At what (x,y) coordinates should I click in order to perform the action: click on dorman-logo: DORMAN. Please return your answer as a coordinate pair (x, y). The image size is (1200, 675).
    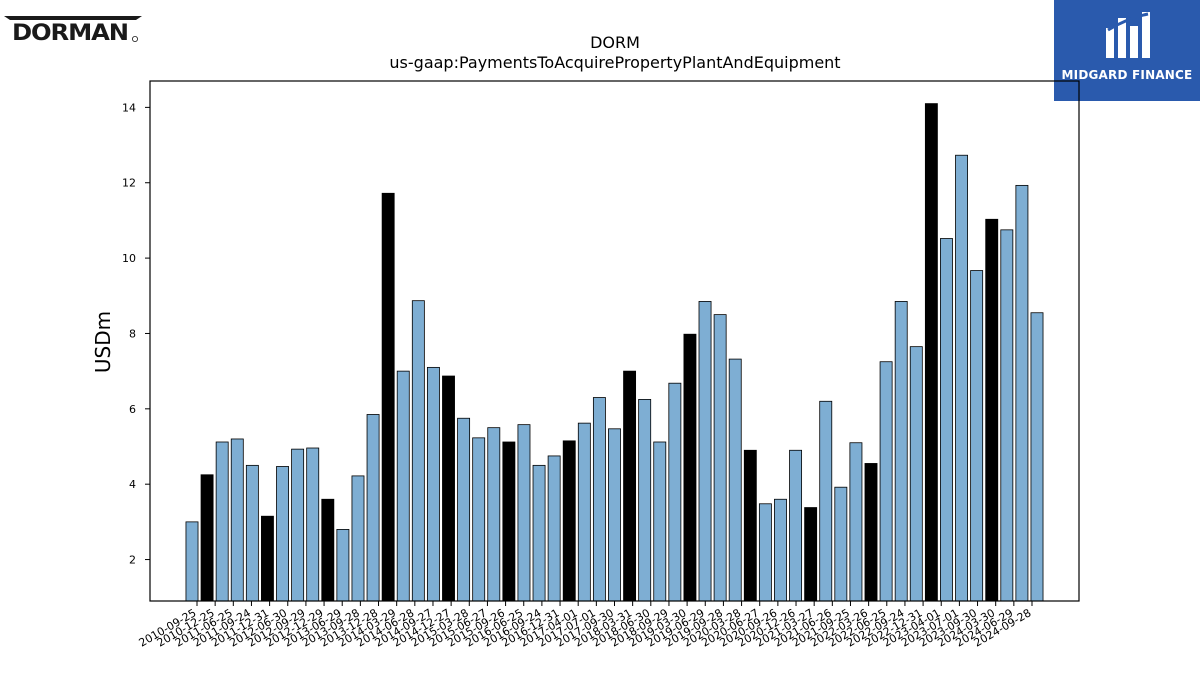
    Looking at the image, I should click on (73, 30).